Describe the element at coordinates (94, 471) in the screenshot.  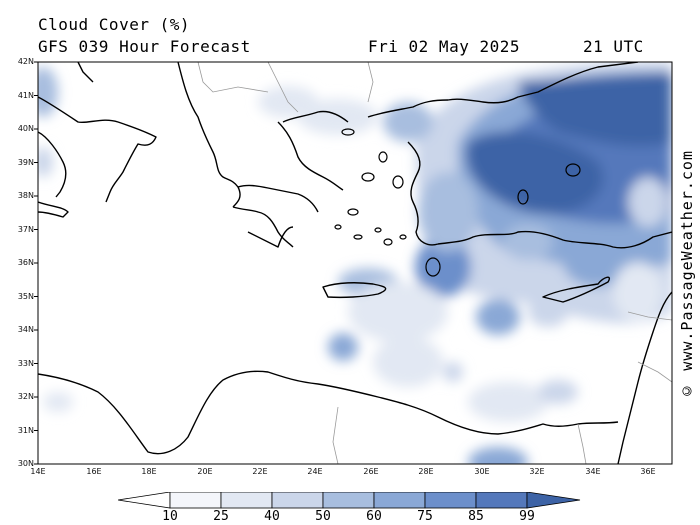
I see `lon-label: 16E` at that location.